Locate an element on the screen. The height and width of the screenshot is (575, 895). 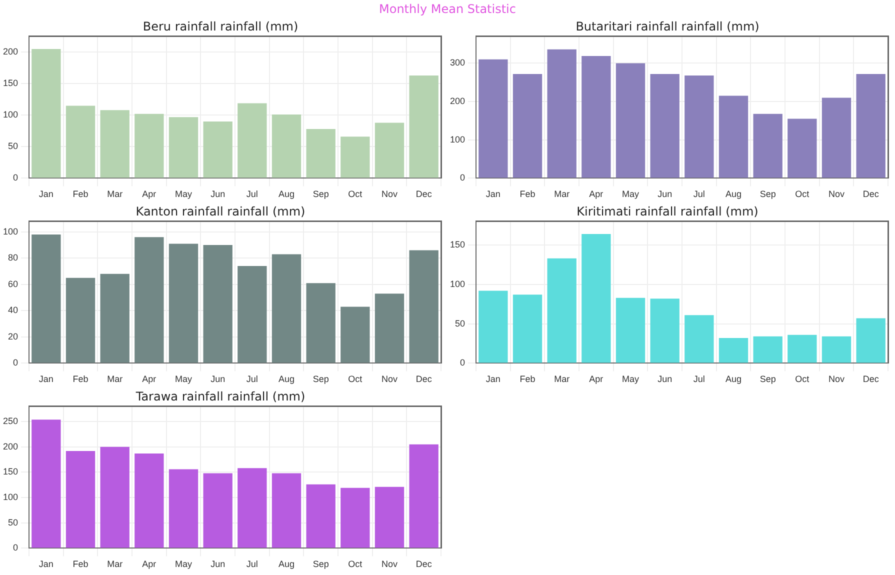
y-tick-label: 300 is located at coordinates (458, 63).